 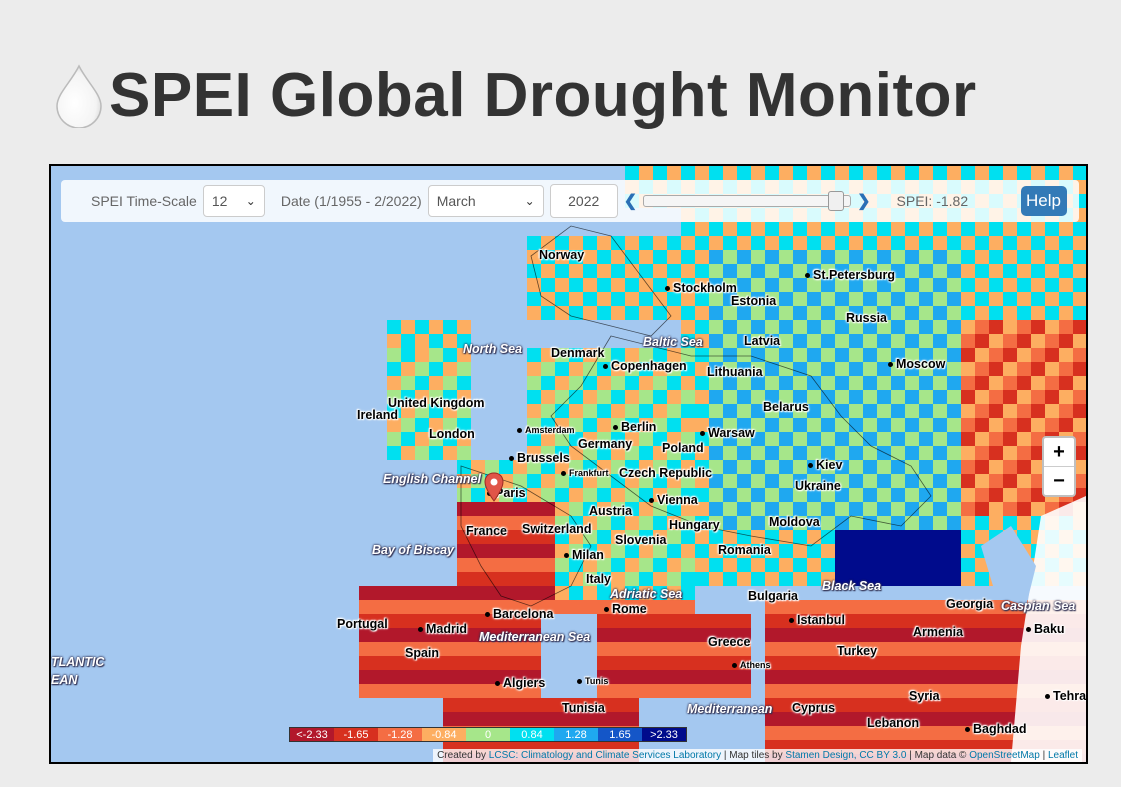 I want to click on previous-arrow-icon: ❮, so click(x=630, y=201).